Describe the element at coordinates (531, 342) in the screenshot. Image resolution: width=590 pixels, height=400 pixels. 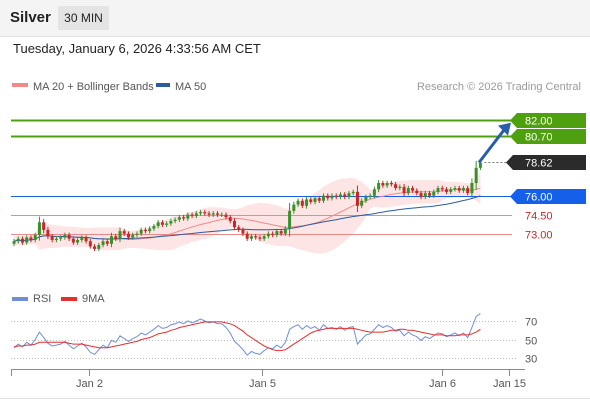
I see `rsi-level-50-label: 50` at that location.